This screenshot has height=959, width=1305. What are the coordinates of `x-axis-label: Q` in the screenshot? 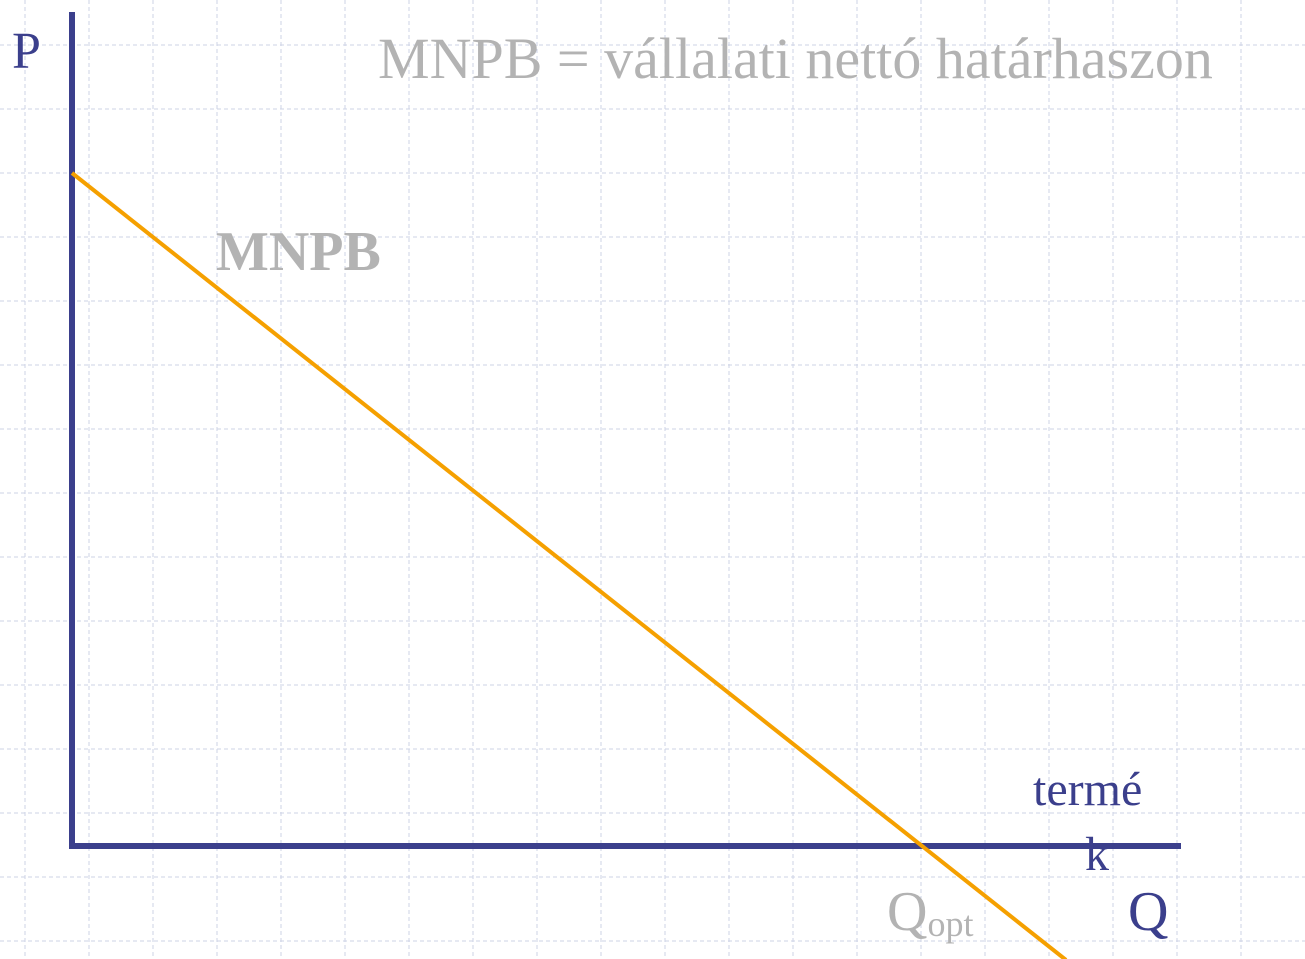 It's located at (1148, 912).